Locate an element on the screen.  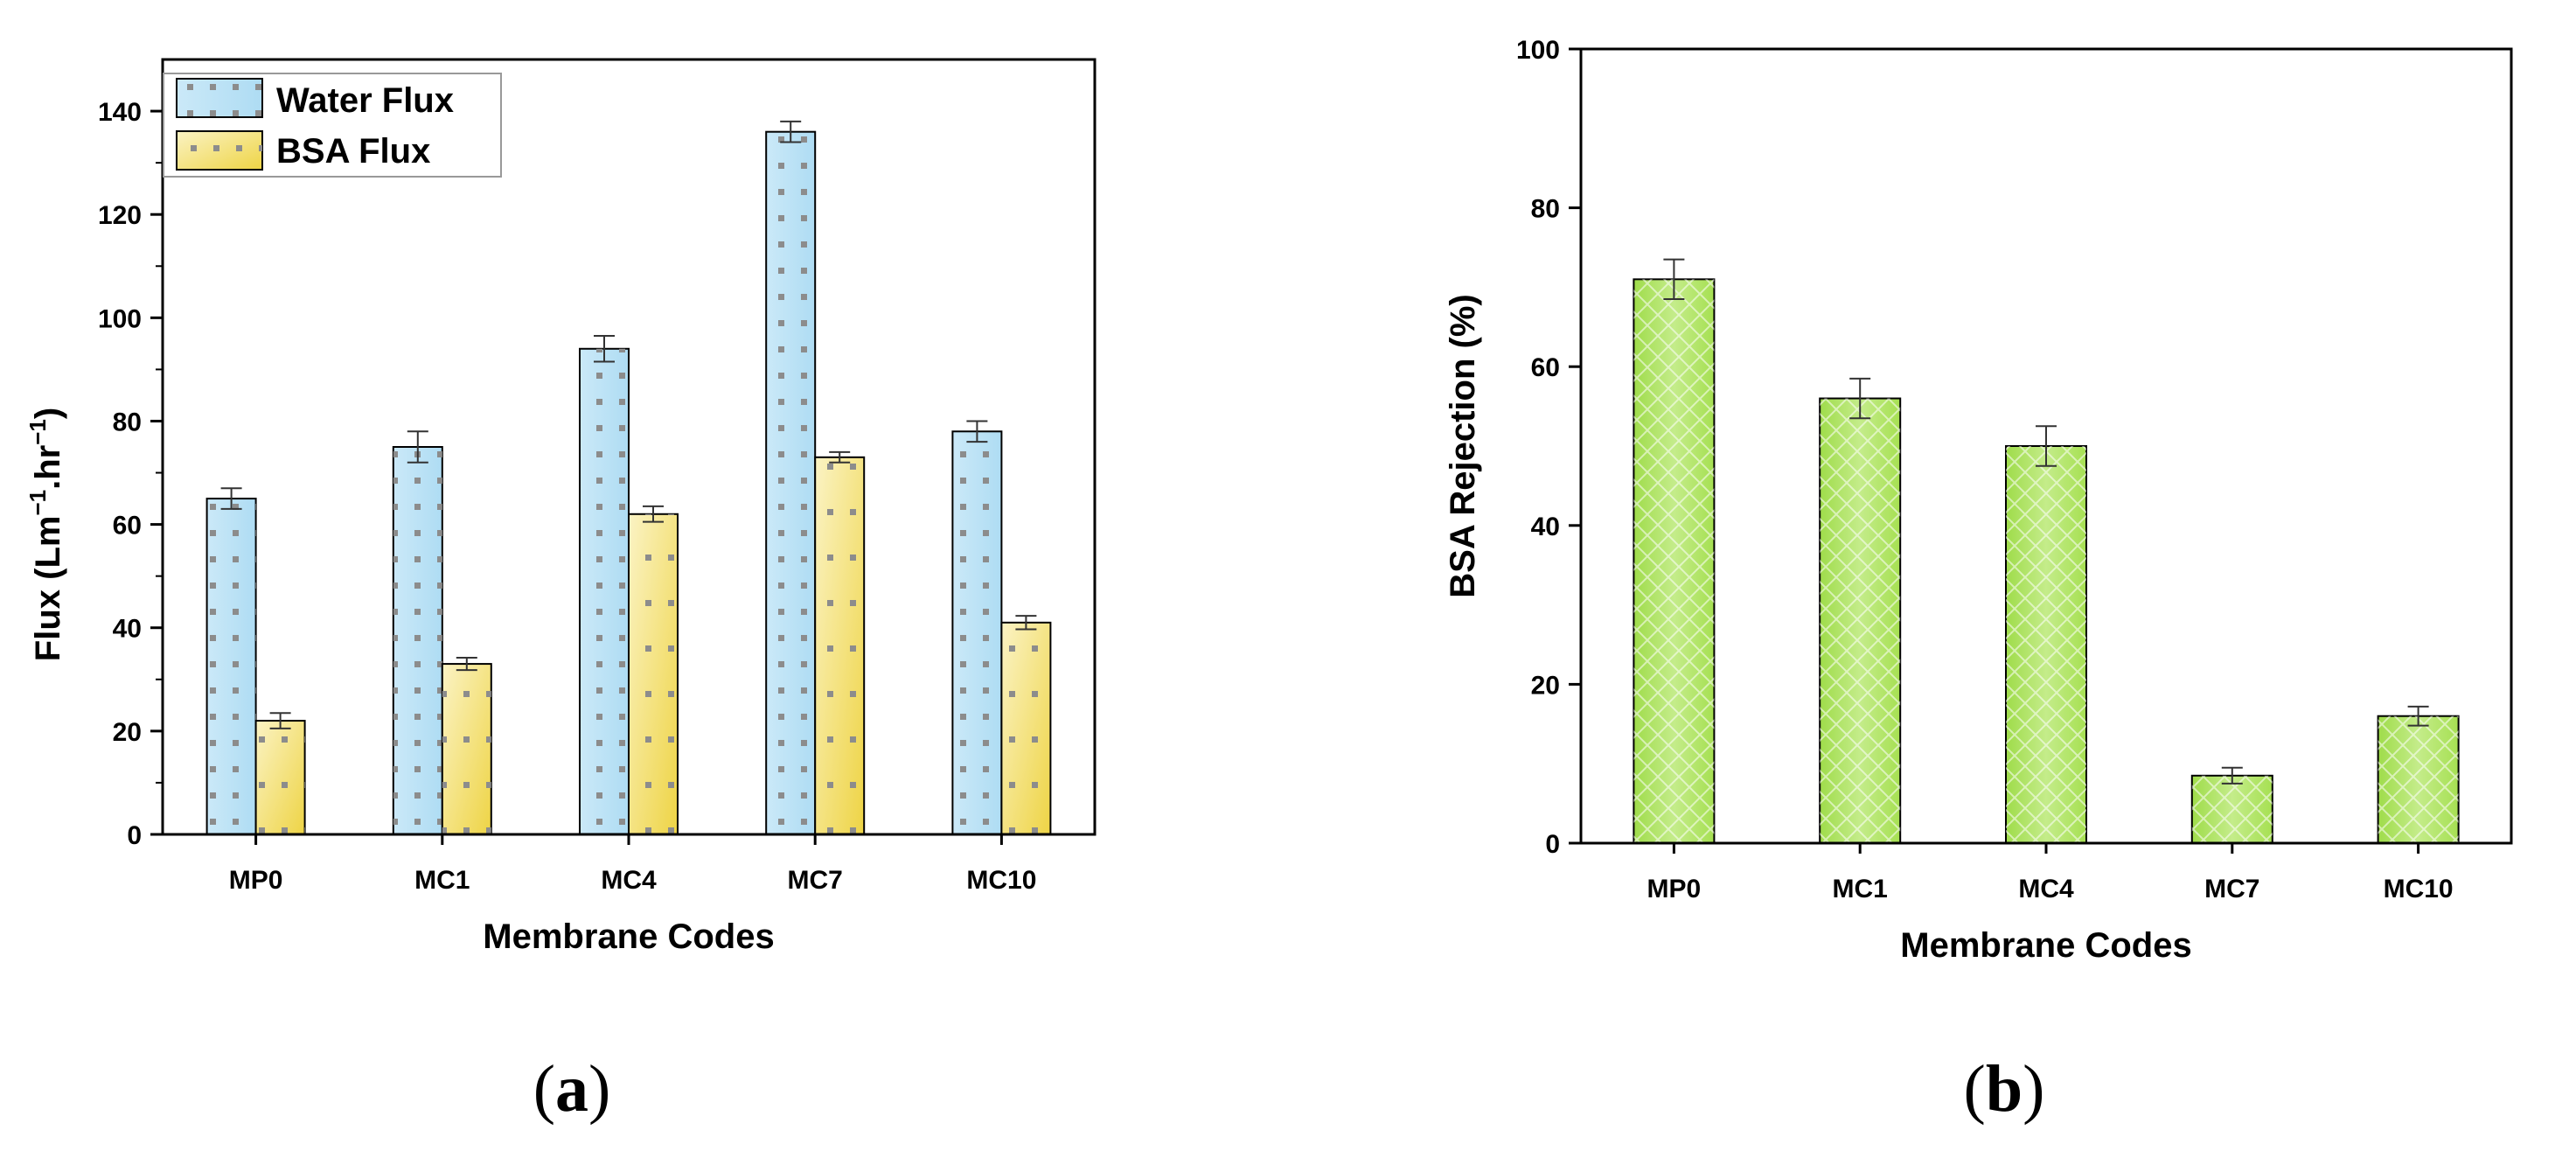
error-bar-bsa-rejection-mc7 is located at coordinates (2232, 776).